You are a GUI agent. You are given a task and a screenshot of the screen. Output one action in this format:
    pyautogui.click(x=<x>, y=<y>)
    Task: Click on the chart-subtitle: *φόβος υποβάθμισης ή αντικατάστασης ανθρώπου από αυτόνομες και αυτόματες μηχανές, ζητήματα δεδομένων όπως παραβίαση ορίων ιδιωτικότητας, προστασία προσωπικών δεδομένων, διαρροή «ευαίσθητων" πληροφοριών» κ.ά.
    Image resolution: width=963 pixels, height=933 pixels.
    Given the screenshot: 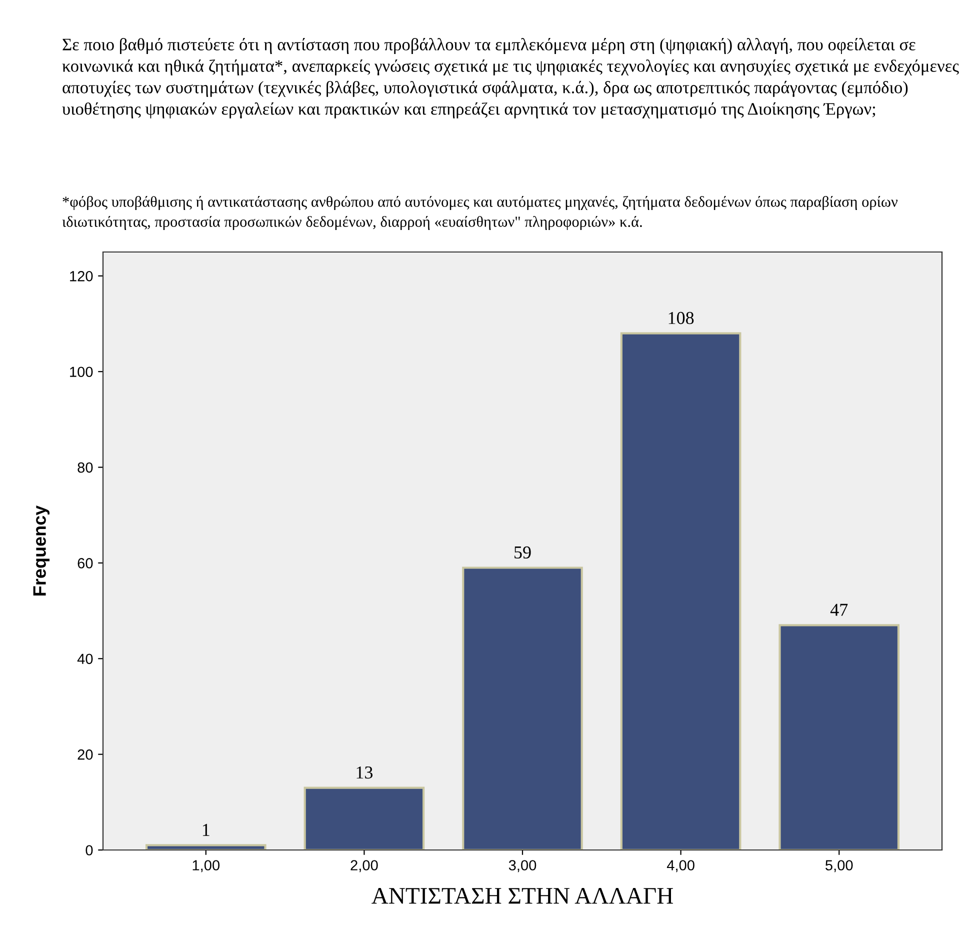 What is the action you would take?
    pyautogui.click(x=480, y=213)
    